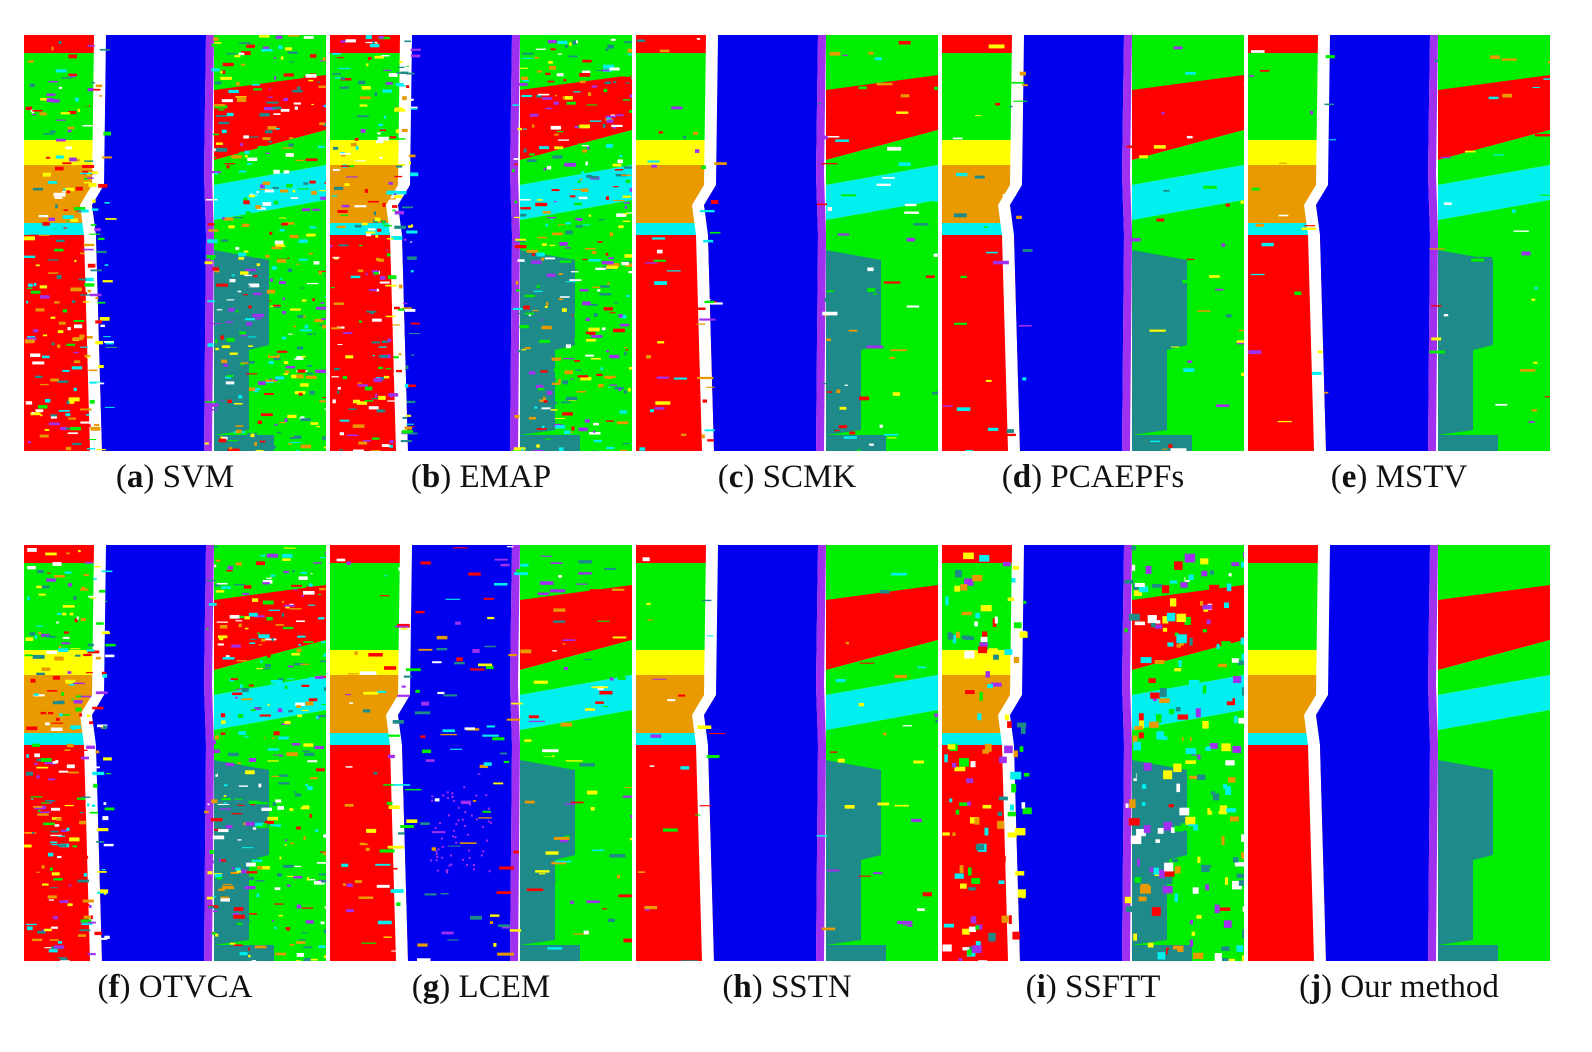 The height and width of the screenshot is (1052, 1592). Describe the element at coordinates (1399, 753) in the screenshot. I see `classification-map-j` at that location.